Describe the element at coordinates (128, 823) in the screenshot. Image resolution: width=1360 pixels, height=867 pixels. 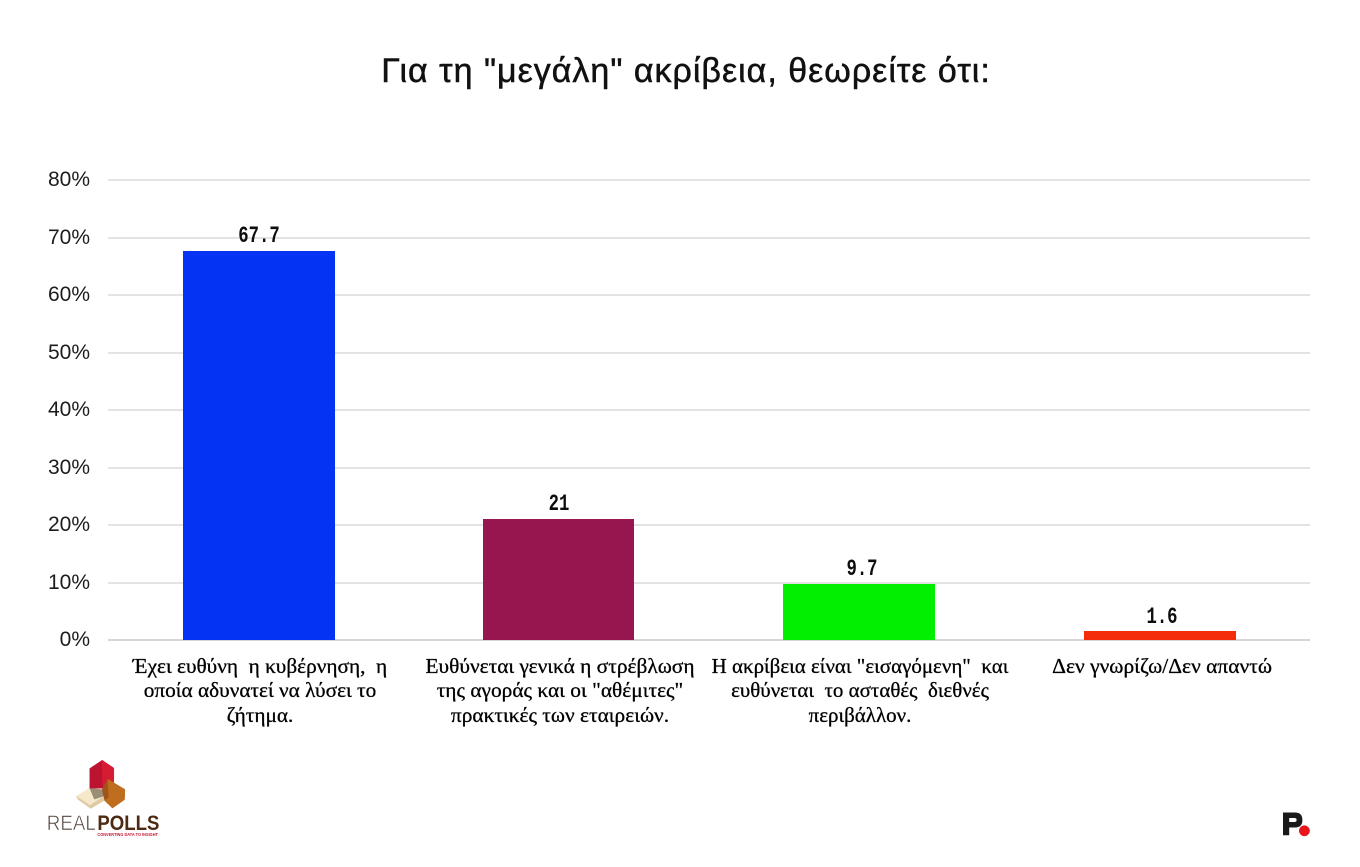
I see `svg-text: POLLS` at that location.